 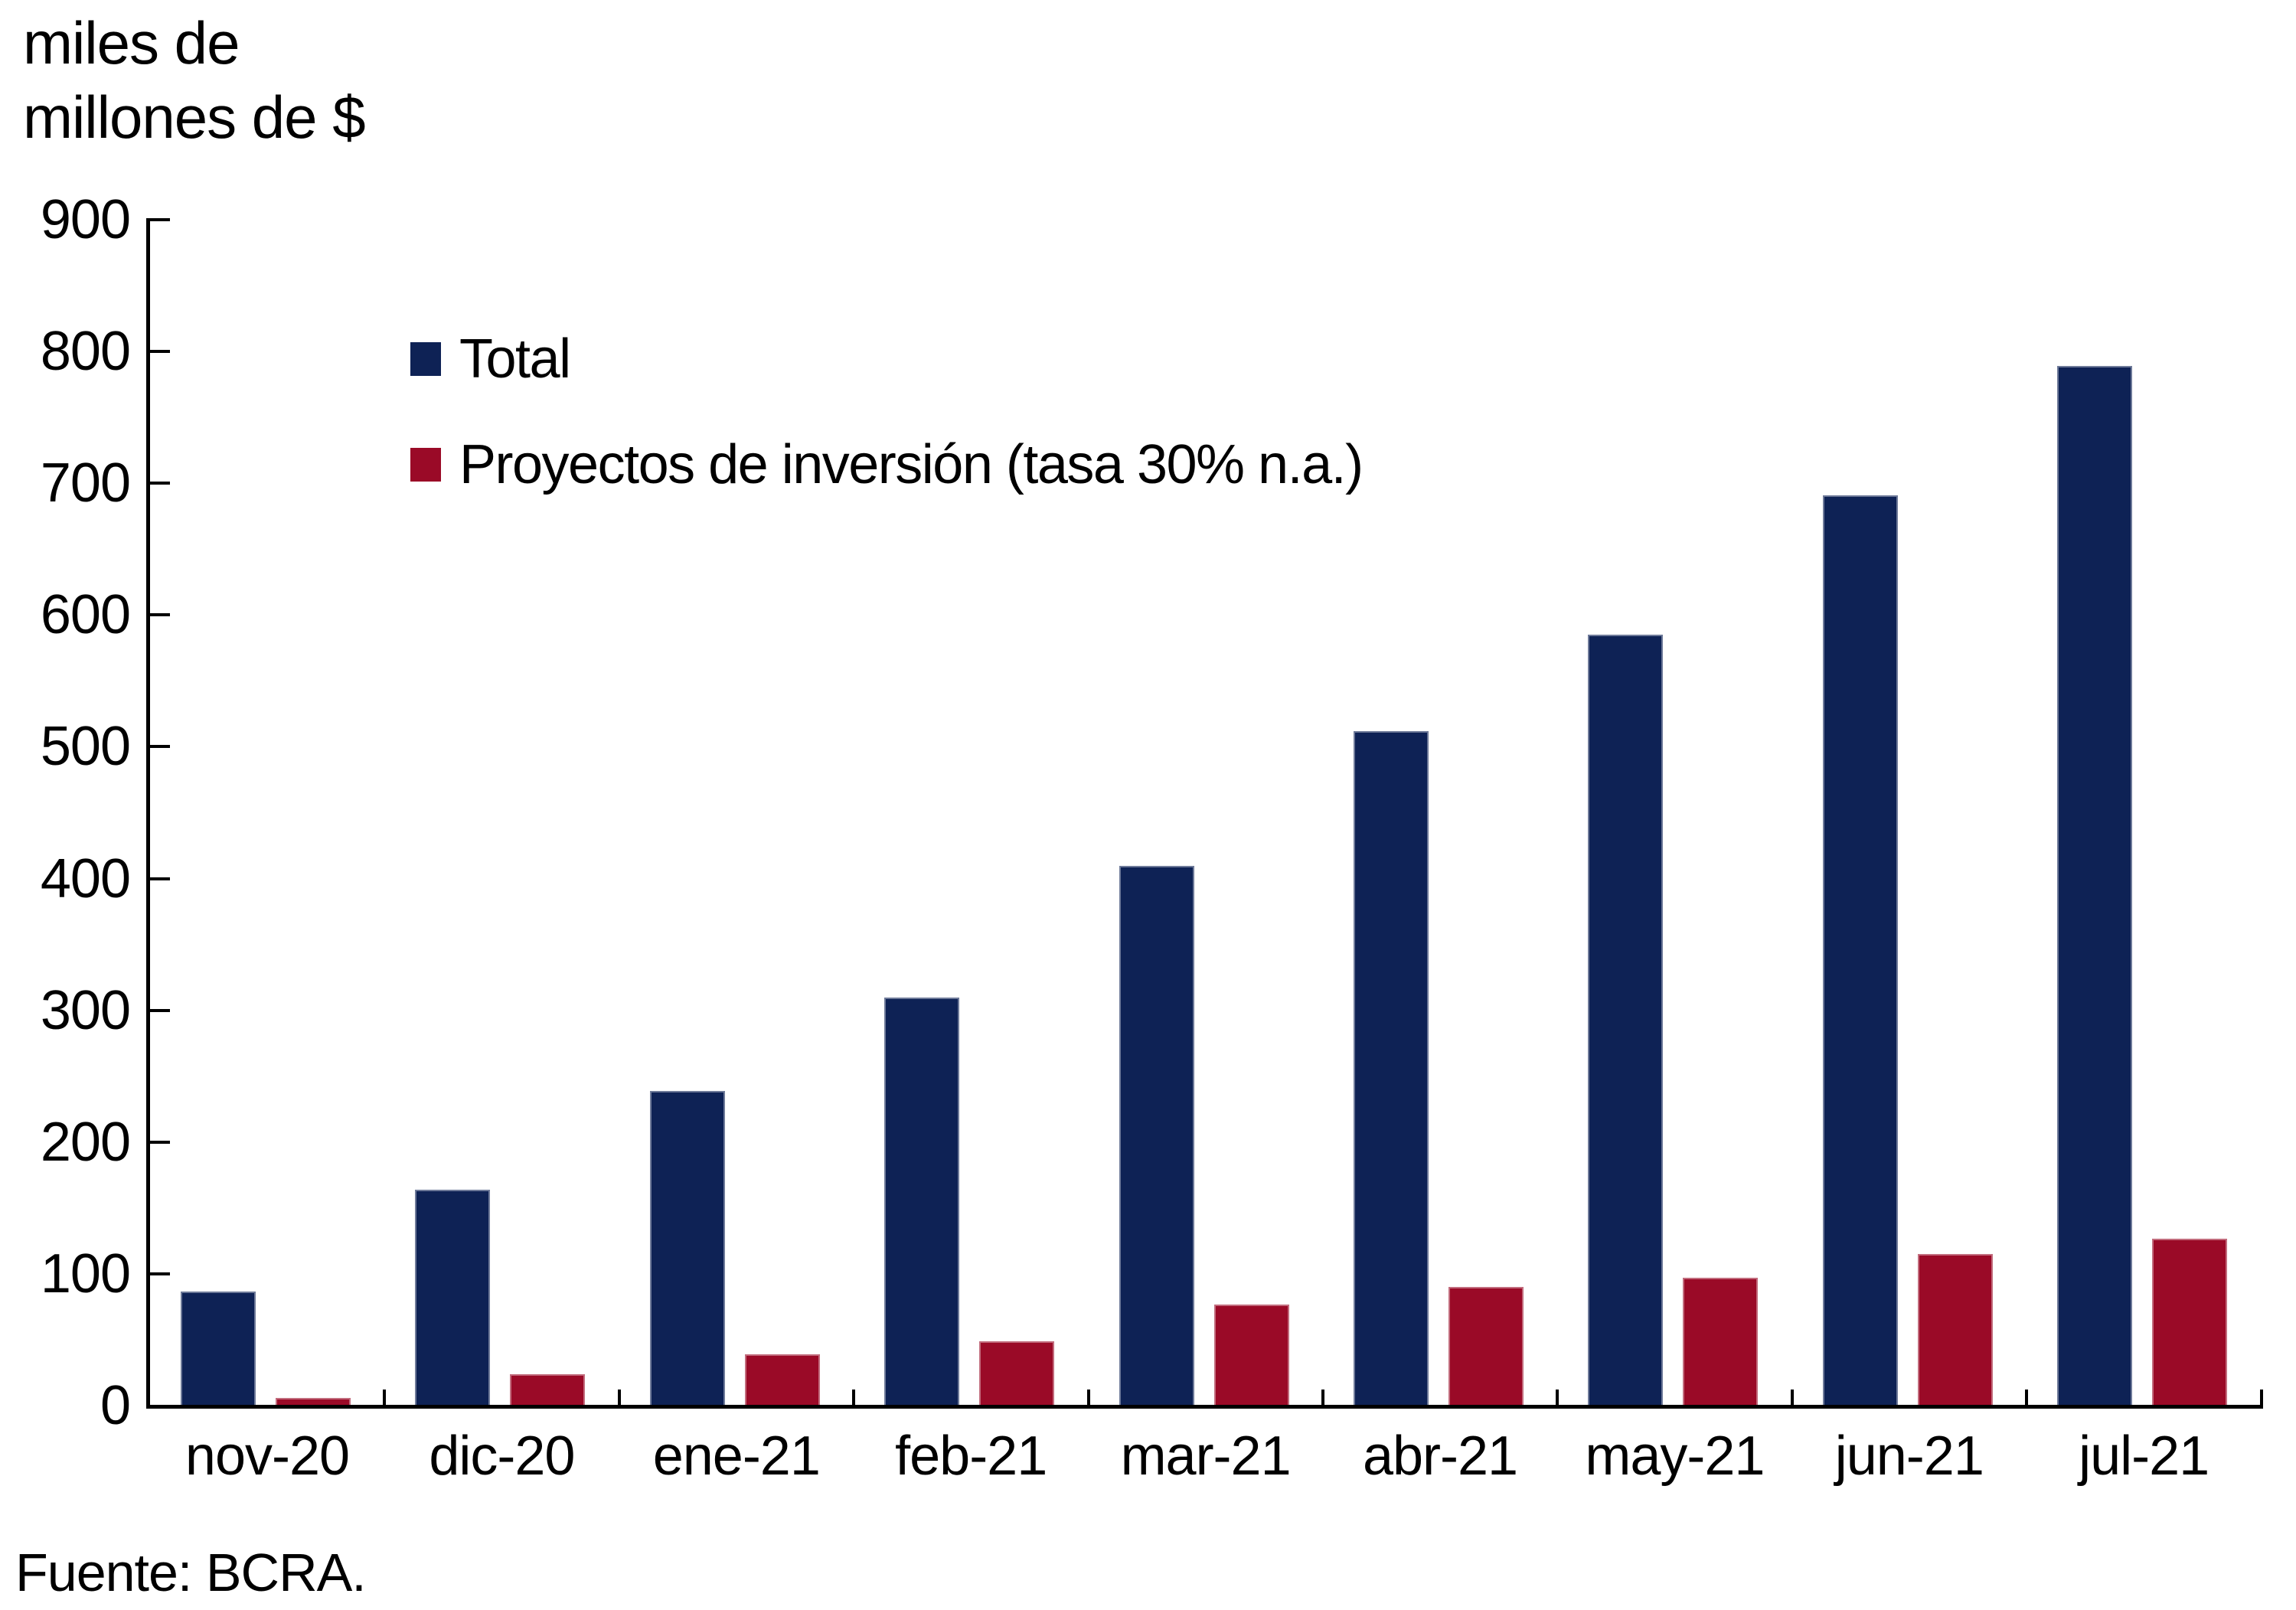 What do you see at coordinates (2144, 1456) in the screenshot?
I see `x-tick-label-jul-21: jul-21` at bounding box center [2144, 1456].